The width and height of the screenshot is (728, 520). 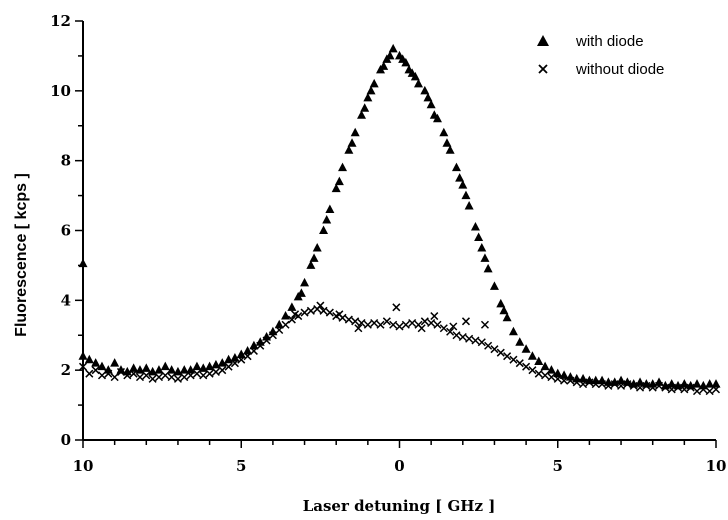 I want to click on y-tick-label: 8, so click(x=66, y=161).